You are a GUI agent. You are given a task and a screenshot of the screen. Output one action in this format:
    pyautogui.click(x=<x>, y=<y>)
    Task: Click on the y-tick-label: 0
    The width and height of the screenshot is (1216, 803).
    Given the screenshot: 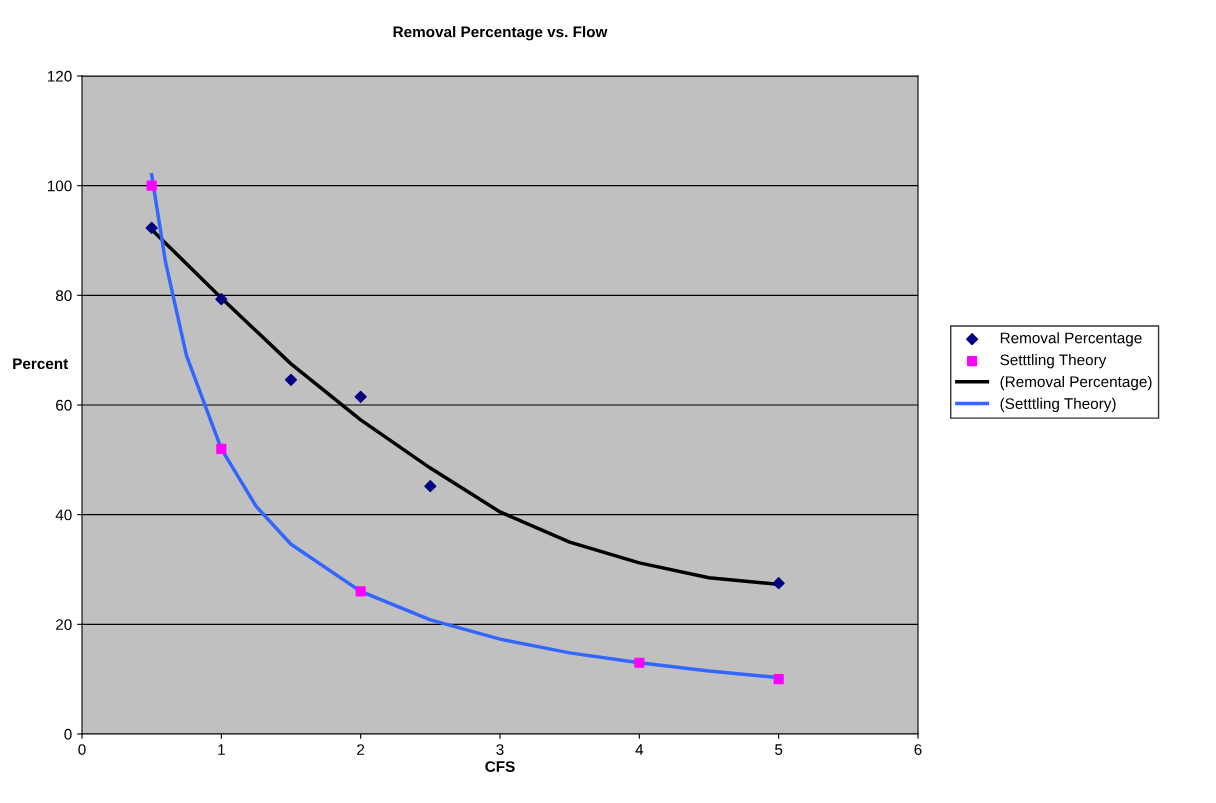 What is the action you would take?
    pyautogui.click(x=68, y=734)
    